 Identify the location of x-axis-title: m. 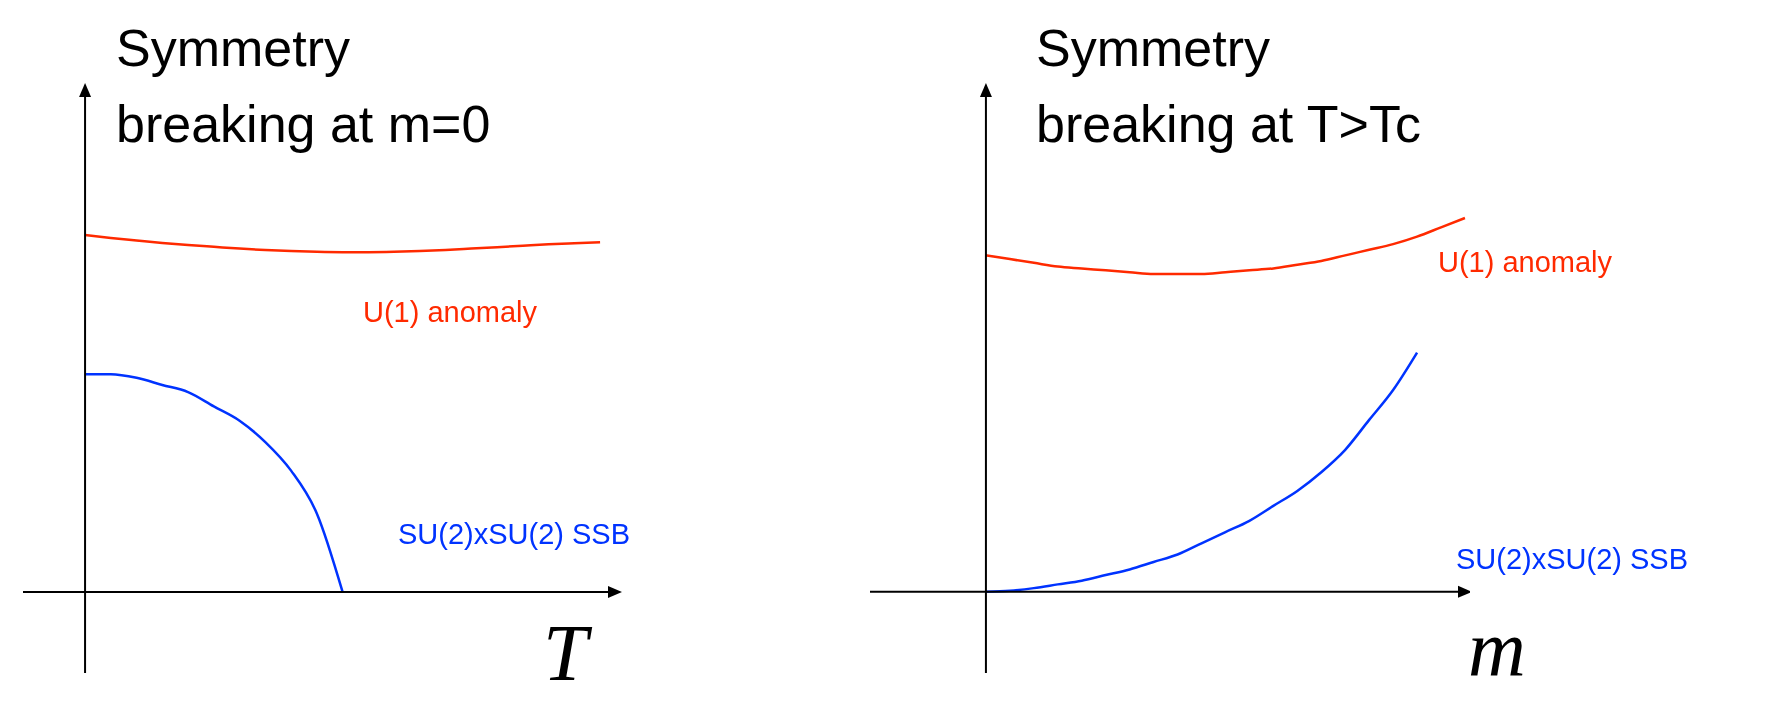
(1497, 648).